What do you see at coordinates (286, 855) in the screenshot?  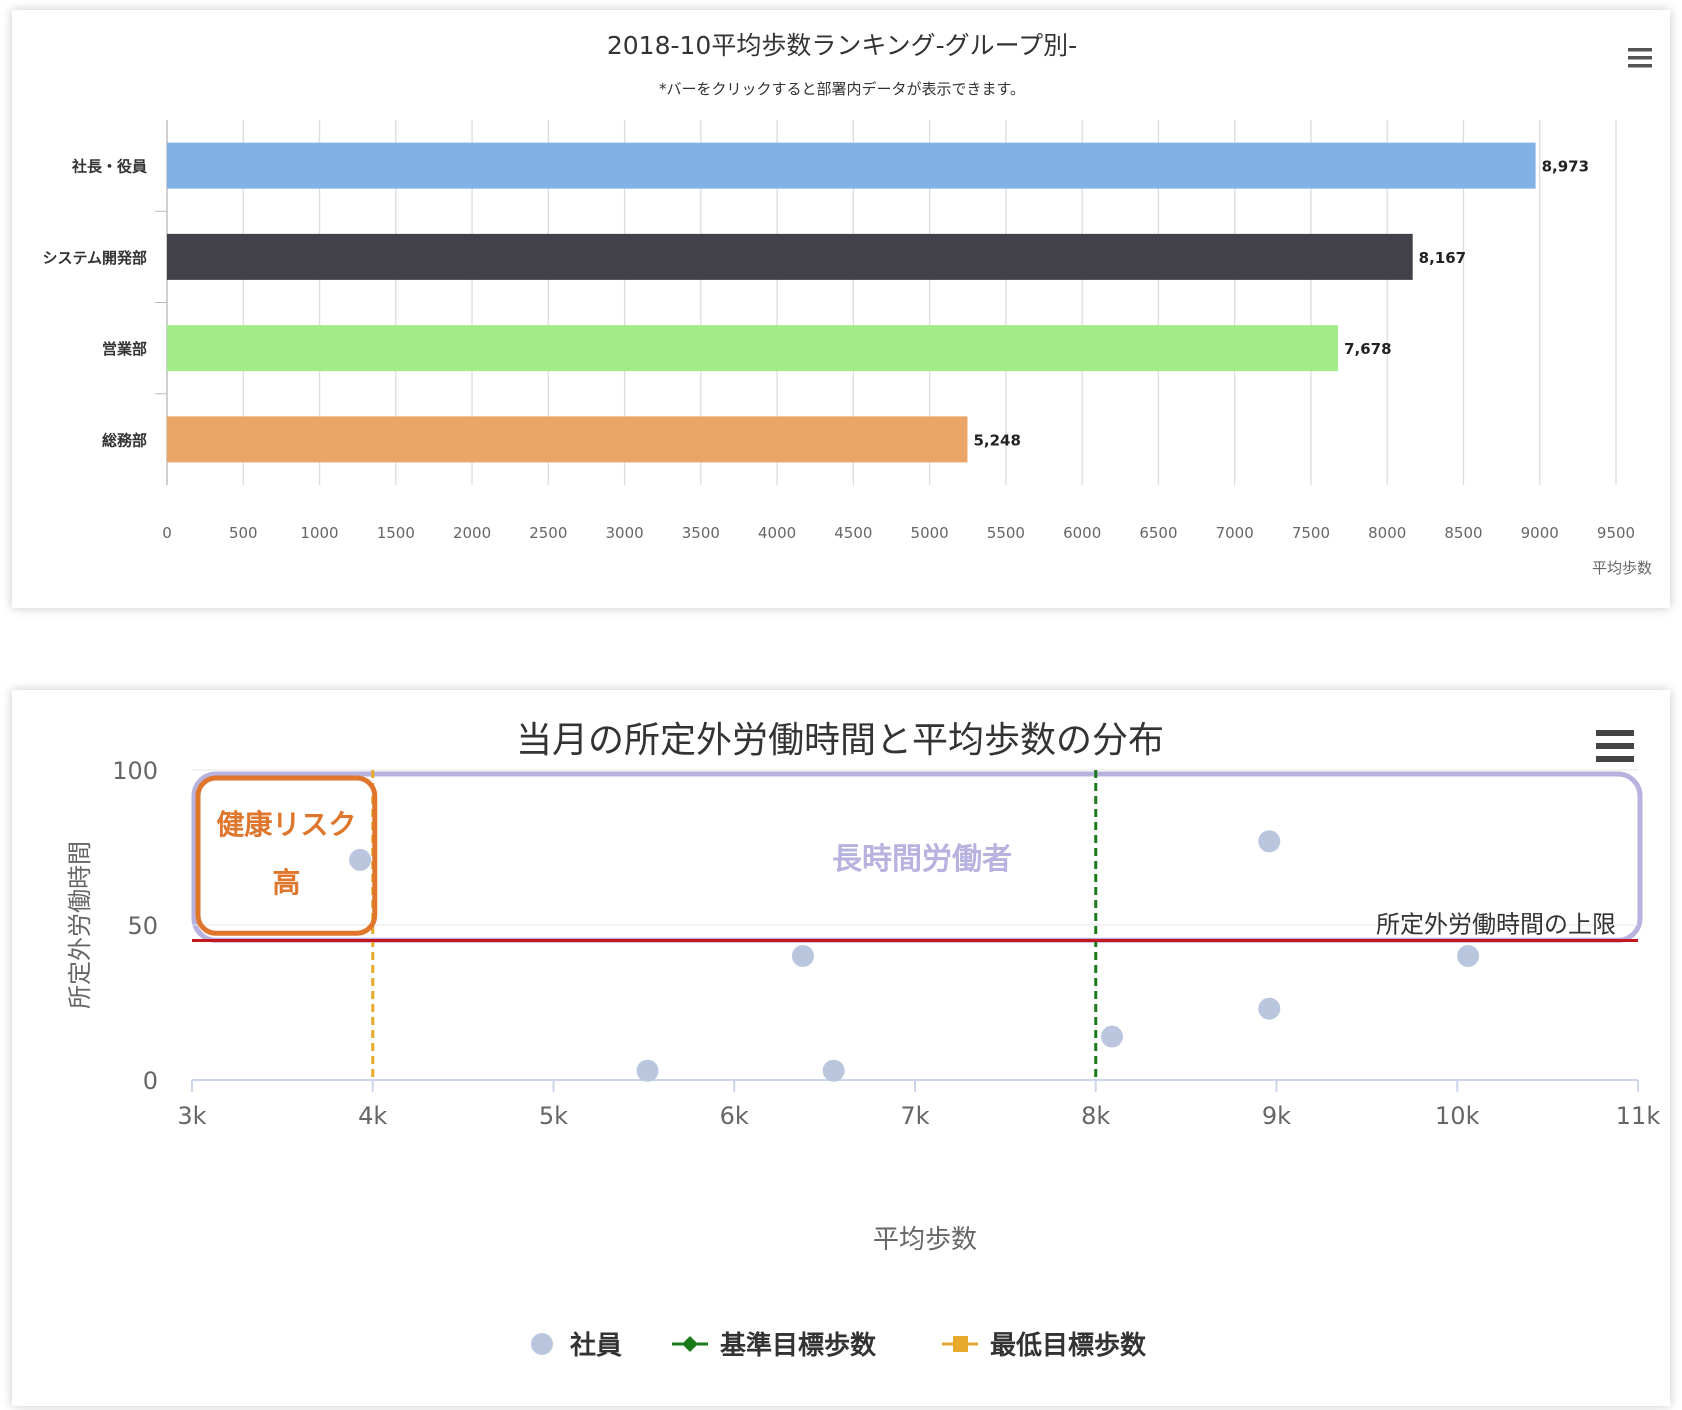 I see `health-risk-region` at bounding box center [286, 855].